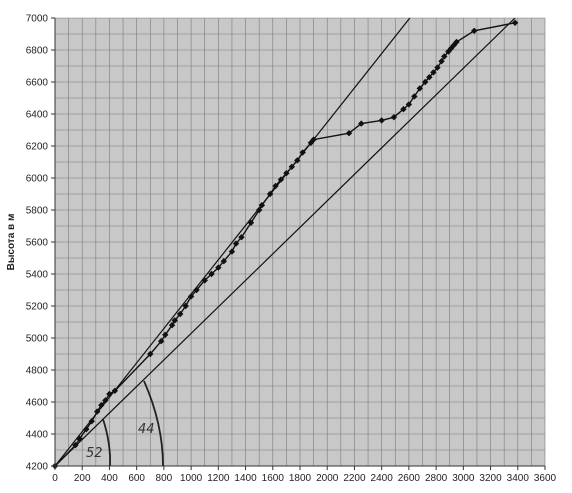 This screenshot has width=572, height=493. What do you see at coordinates (37, 51) in the screenshot?
I see `y-tick-label: 6800` at bounding box center [37, 51].